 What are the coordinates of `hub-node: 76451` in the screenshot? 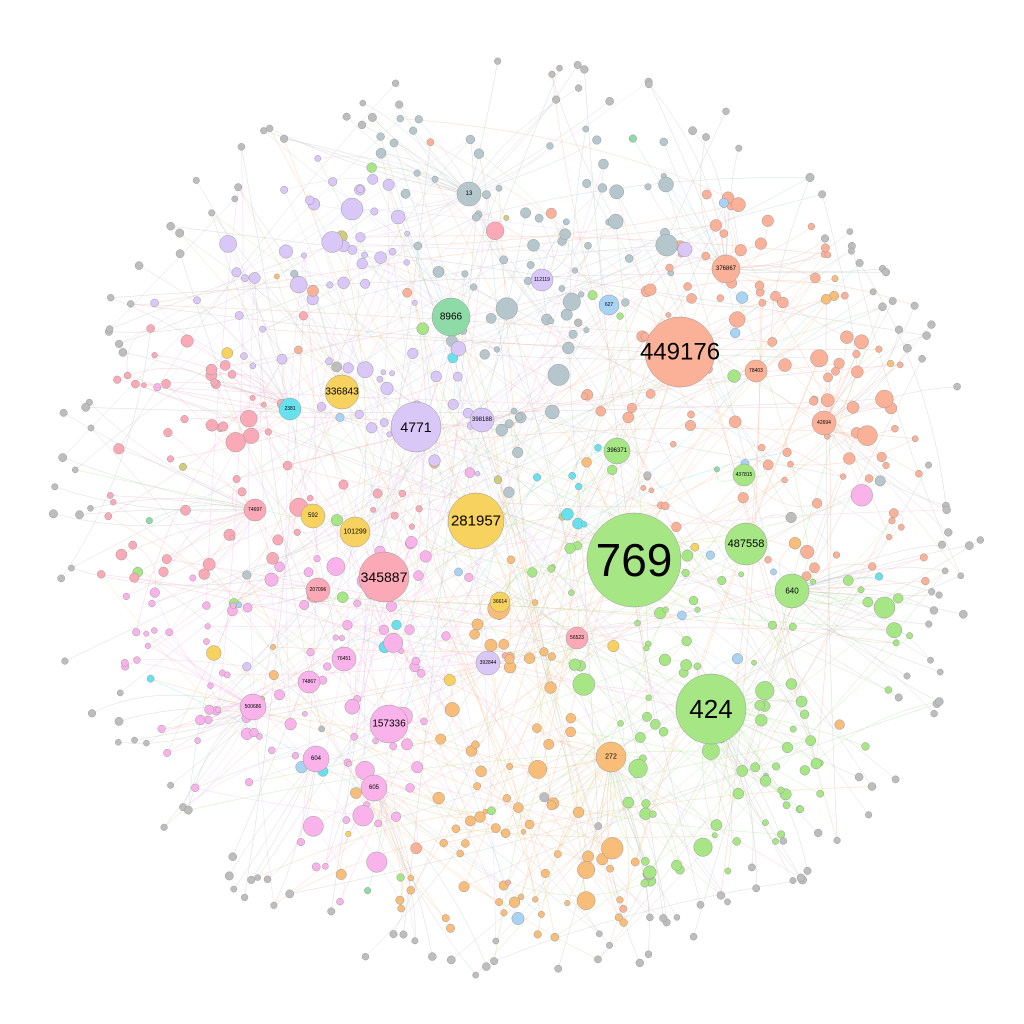 It's located at (344, 659).